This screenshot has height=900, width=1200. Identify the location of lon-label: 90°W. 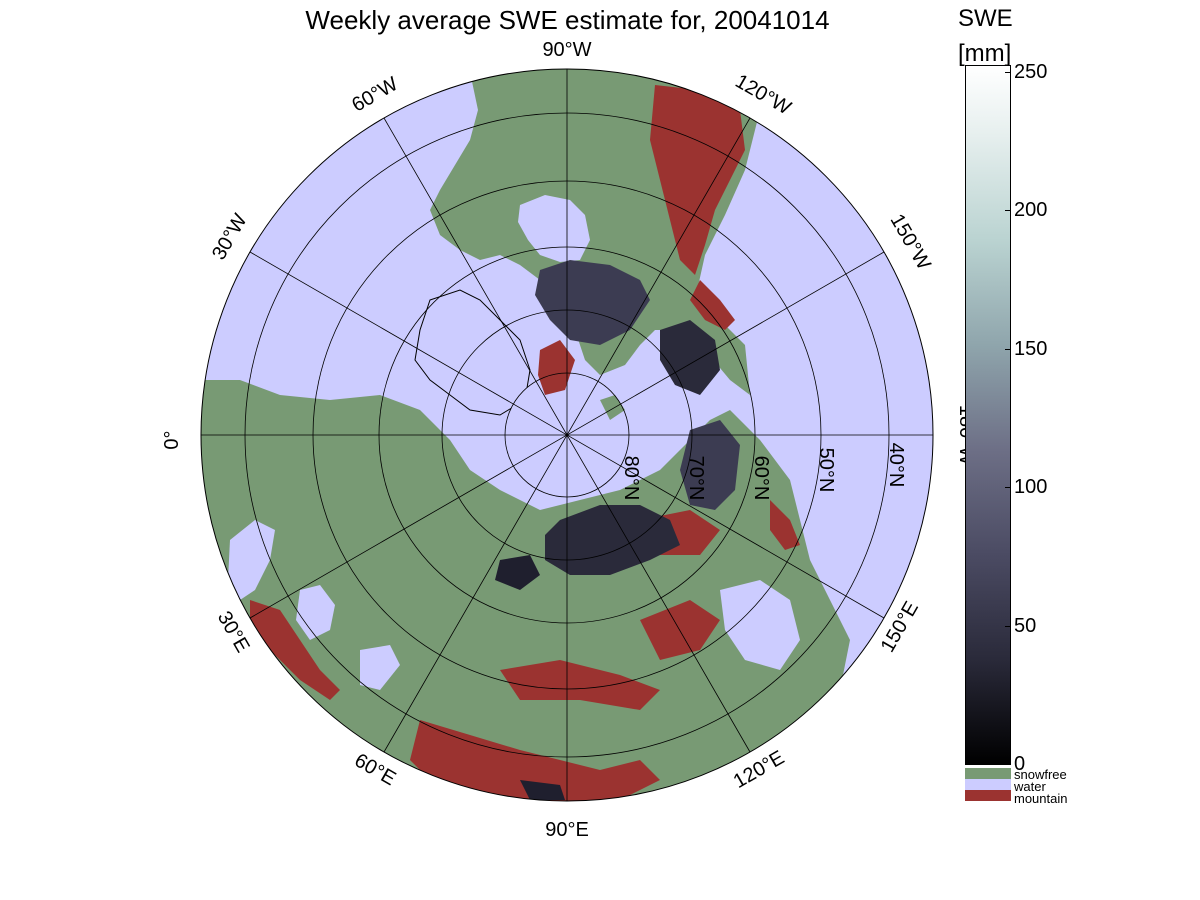
(566, 50).